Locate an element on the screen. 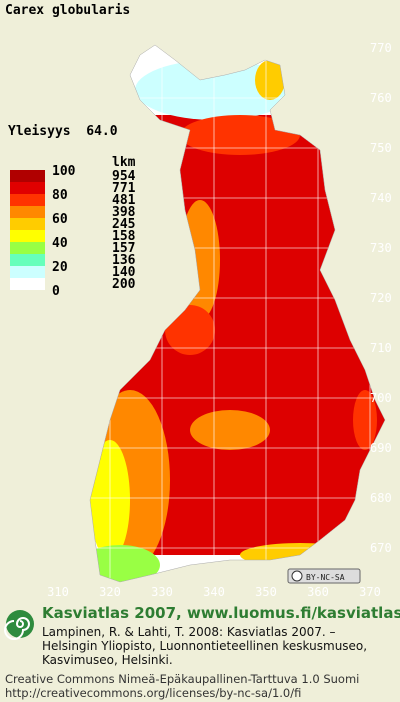 The height and width of the screenshot is (702, 400). easting-label: 310 is located at coordinates (58, 592).